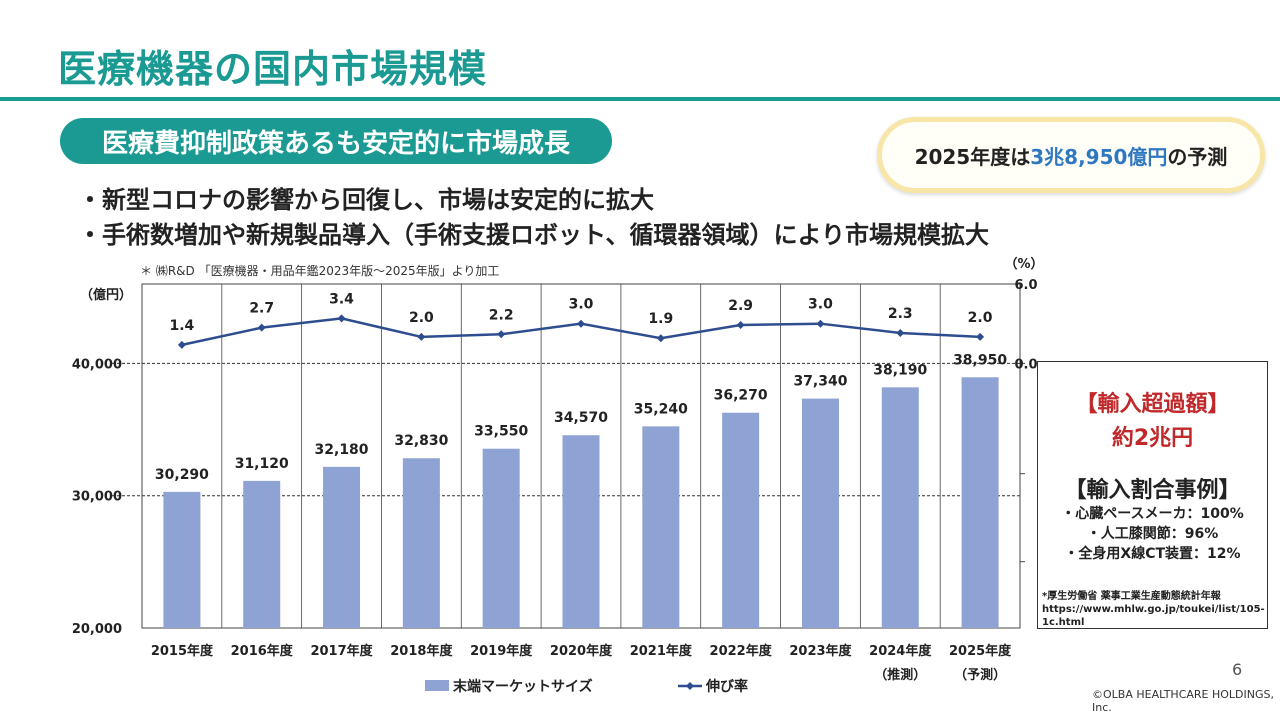  I want to click on x-tick-label: 2022年度, so click(741, 651).